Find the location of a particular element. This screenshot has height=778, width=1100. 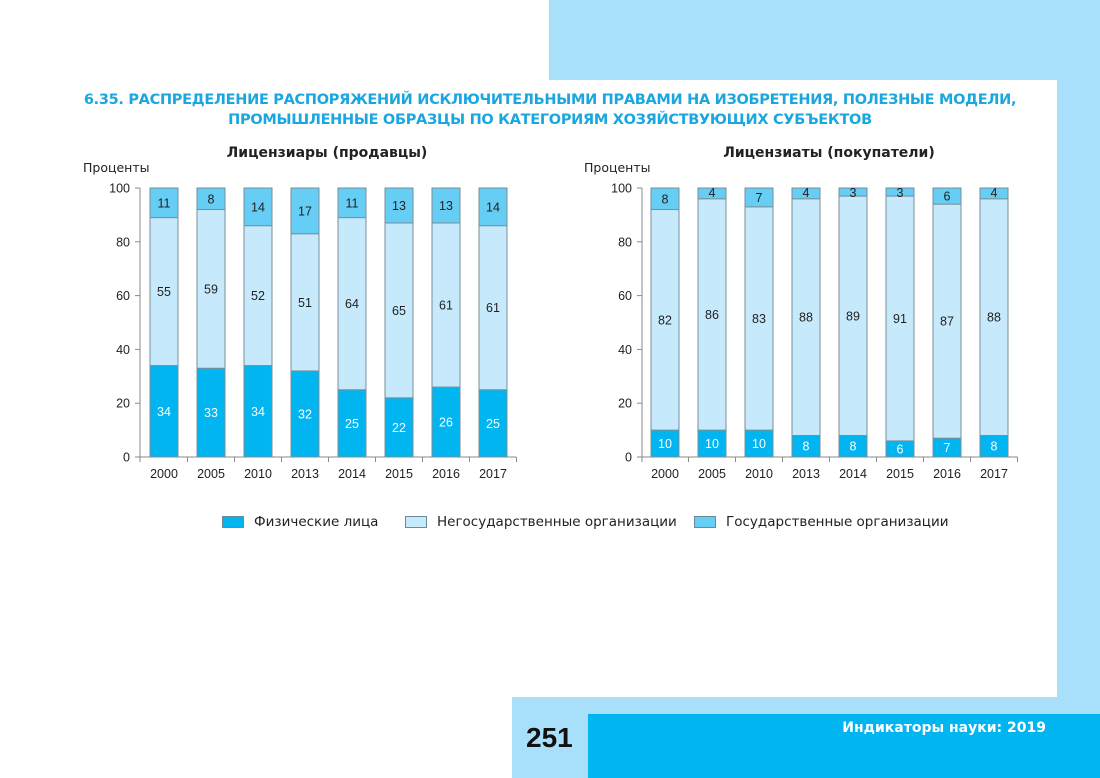

page-number: 251 is located at coordinates (549, 737).